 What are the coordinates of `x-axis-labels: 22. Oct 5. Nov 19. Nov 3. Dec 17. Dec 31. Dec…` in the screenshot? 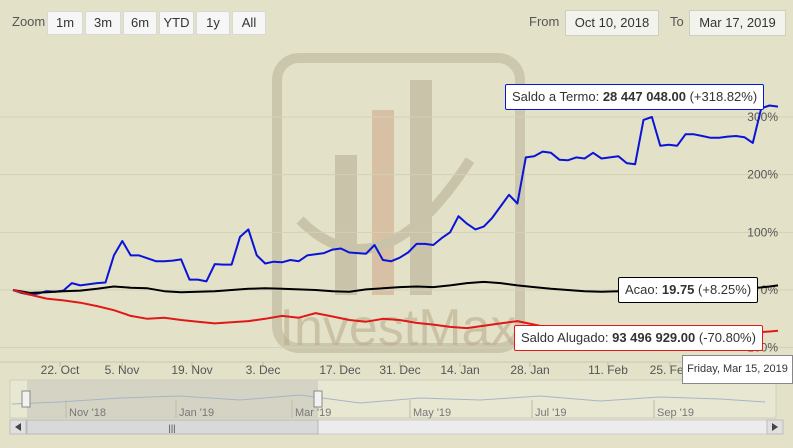 It's located at (366, 369).